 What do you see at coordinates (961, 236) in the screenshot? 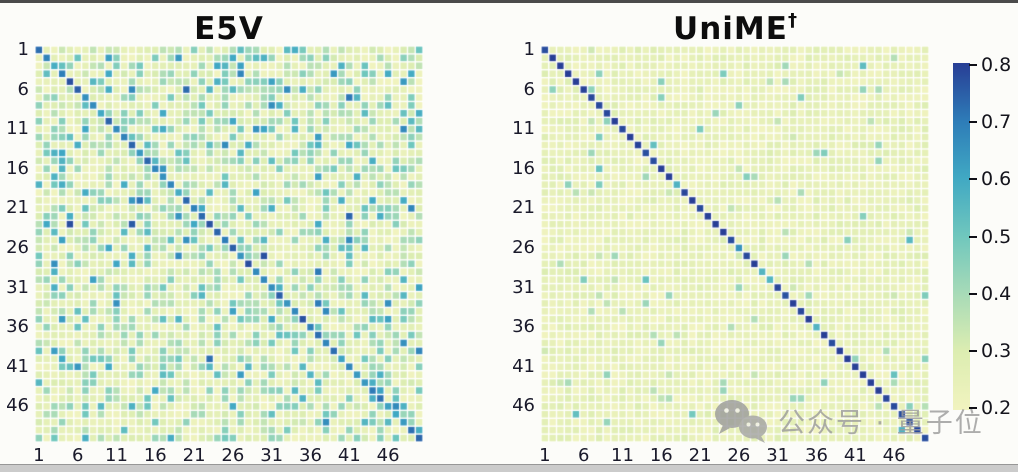
I see `colorbar` at bounding box center [961, 236].